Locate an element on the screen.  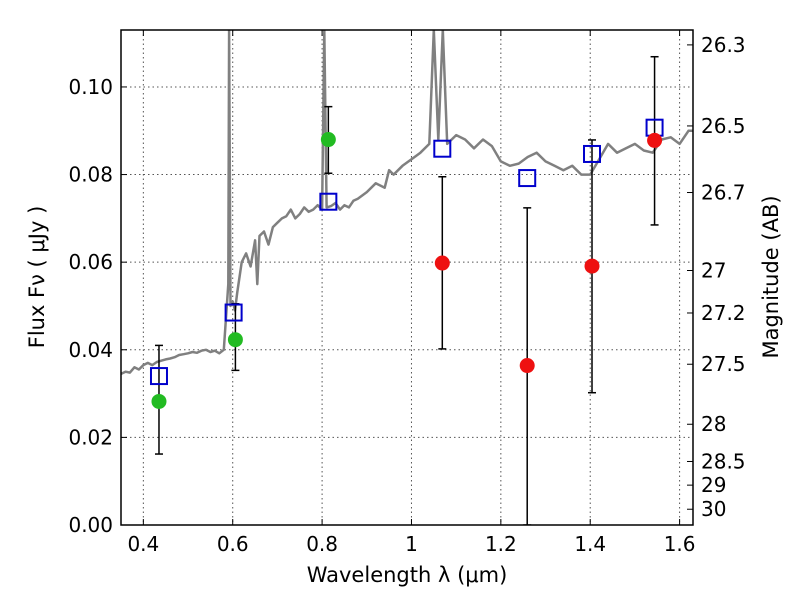
y2-tick-label: 30 is located at coordinates (713, 509).